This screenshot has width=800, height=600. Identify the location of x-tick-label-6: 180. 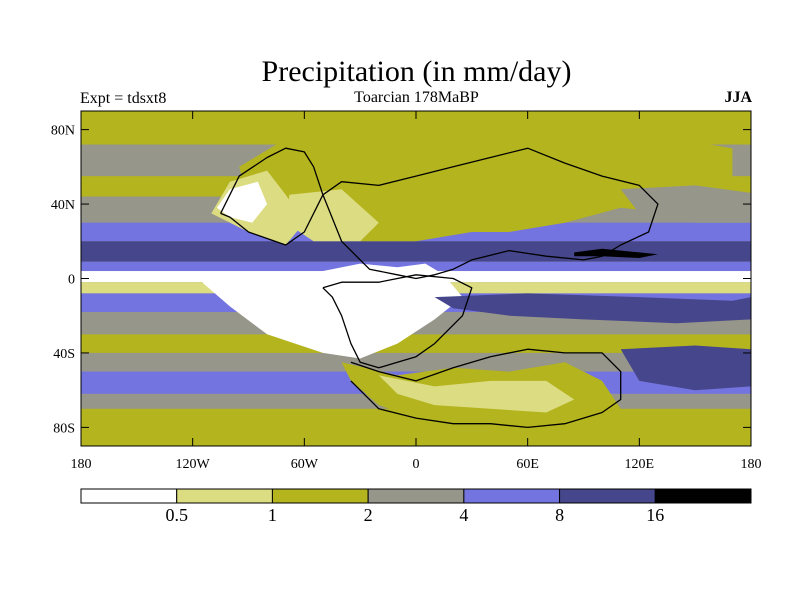
(751, 464).